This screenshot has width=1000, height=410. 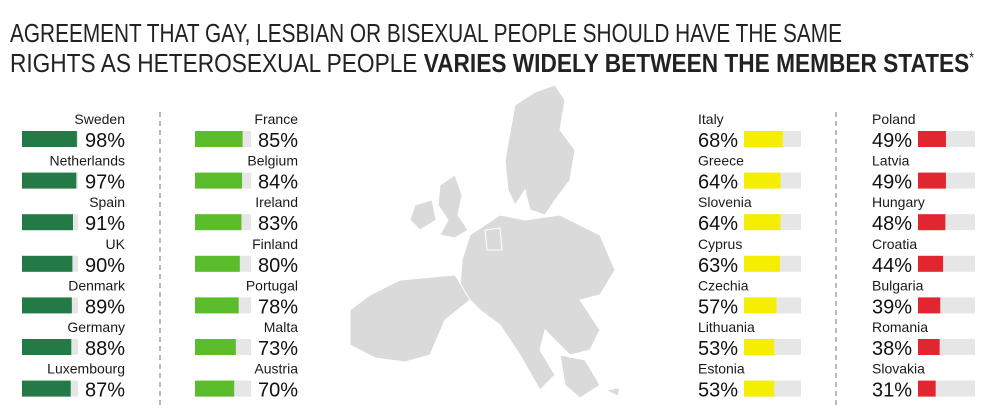 What do you see at coordinates (105, 307) in the screenshot?
I see `value-label: 89%` at bounding box center [105, 307].